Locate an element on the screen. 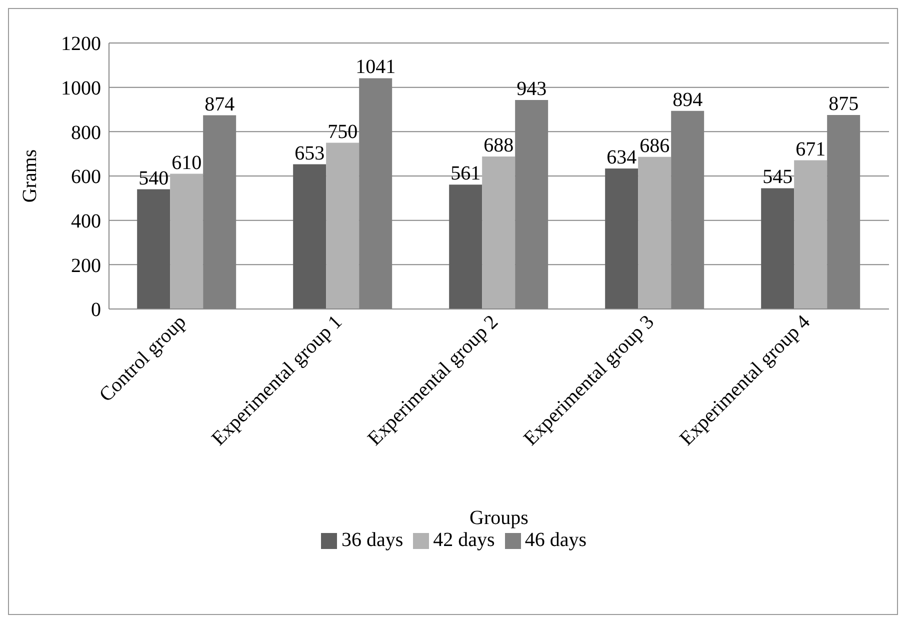 Image resolution: width=906 pixels, height=623 pixels. data-label: 874 is located at coordinates (219, 104).